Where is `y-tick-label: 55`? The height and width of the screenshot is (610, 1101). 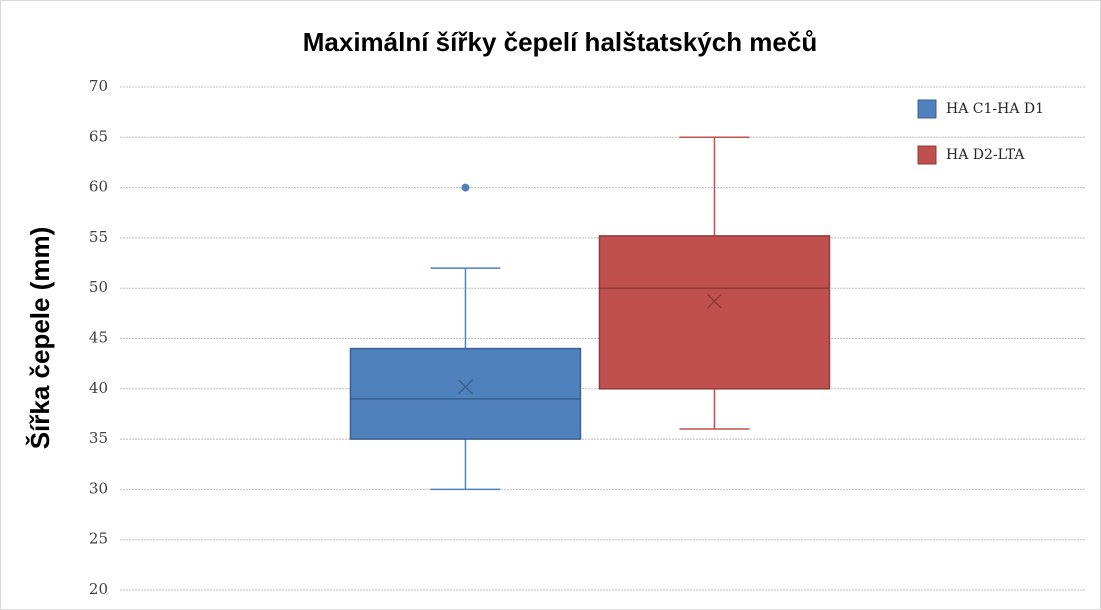
y-tick-label: 55 is located at coordinates (98, 237).